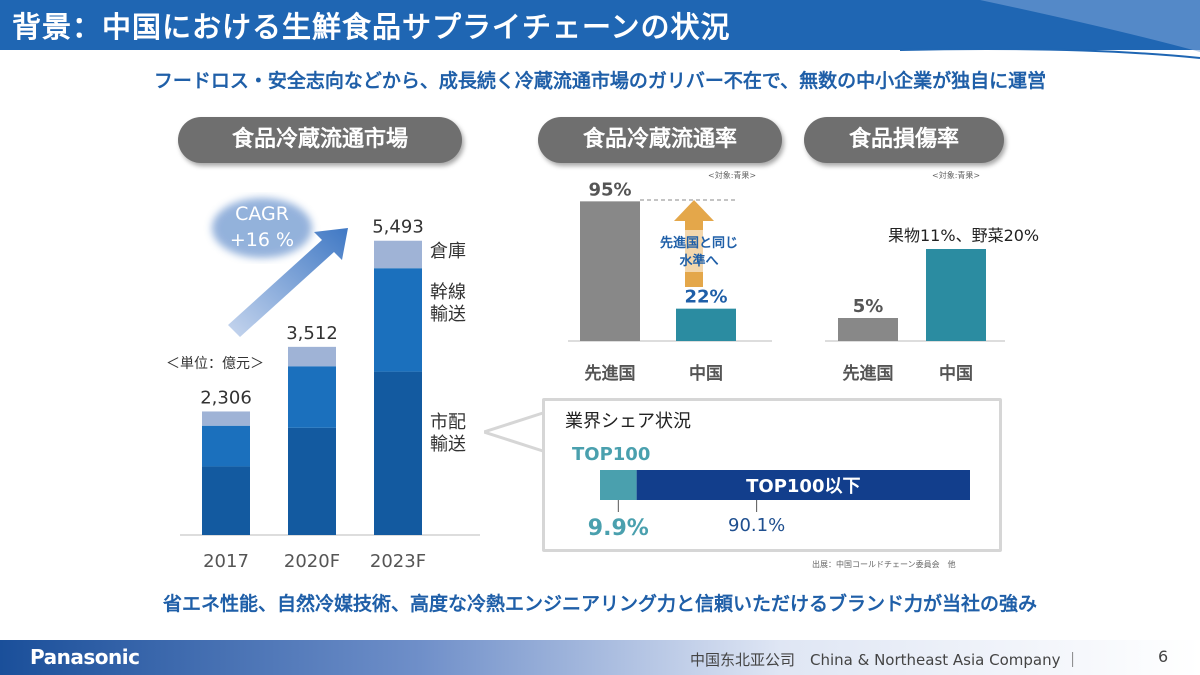 This screenshot has width=1200, height=675. What do you see at coordinates (868, 306) in the screenshot?
I see `damage-value-label: 5%` at bounding box center [868, 306].